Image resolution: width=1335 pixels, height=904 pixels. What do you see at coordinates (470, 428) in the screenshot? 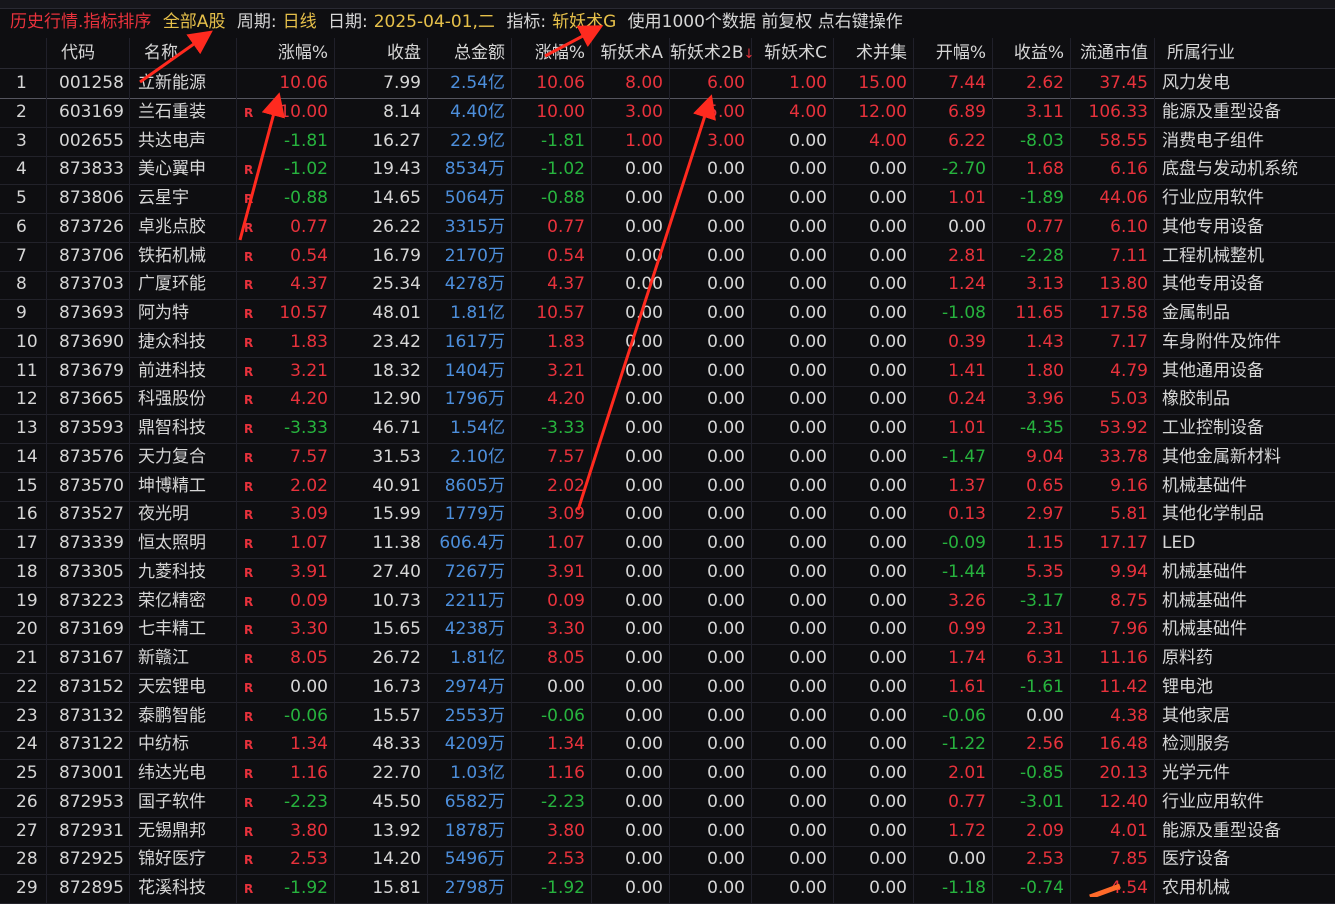
I see `total-amount: 1.54亿` at bounding box center [470, 428].